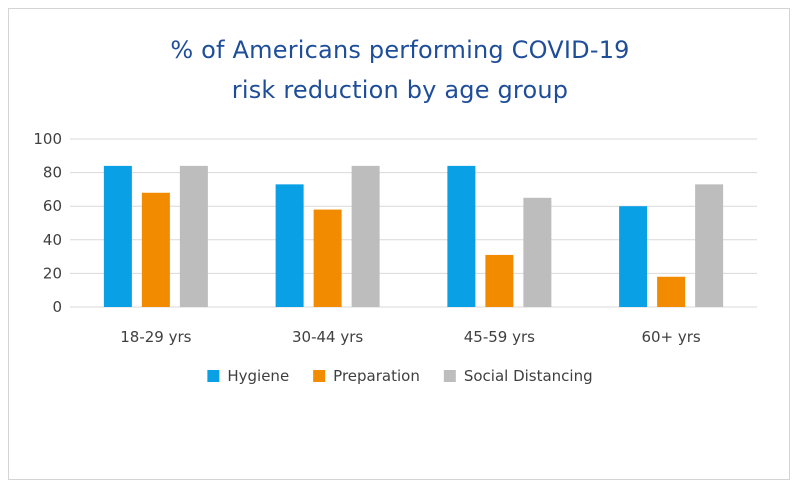 The width and height of the screenshot is (800, 496). What do you see at coordinates (52, 240) in the screenshot?
I see `y-tick-label: 40` at bounding box center [52, 240].